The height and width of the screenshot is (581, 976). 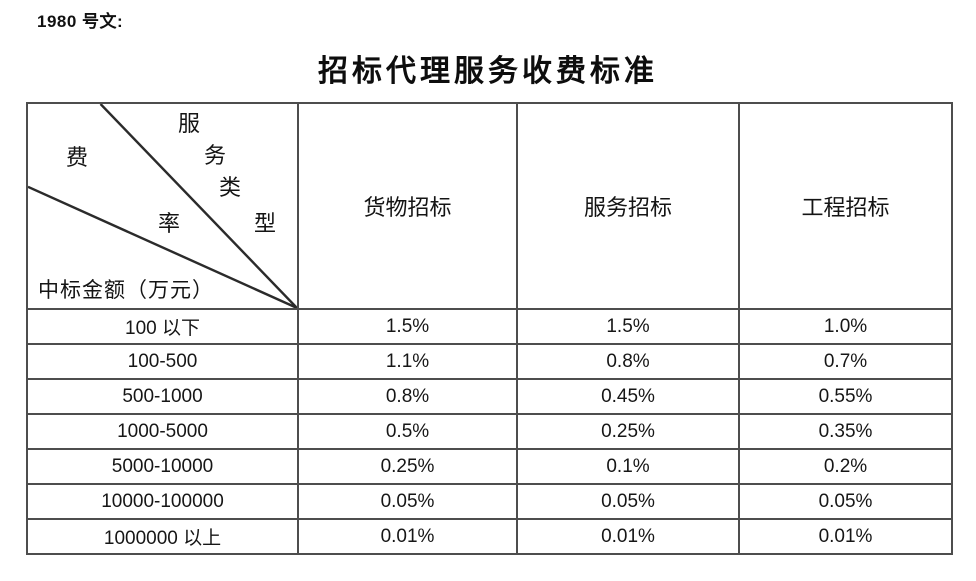 What do you see at coordinates (845, 431) in the screenshot?
I see `rate-cell: 0.35%` at bounding box center [845, 431].